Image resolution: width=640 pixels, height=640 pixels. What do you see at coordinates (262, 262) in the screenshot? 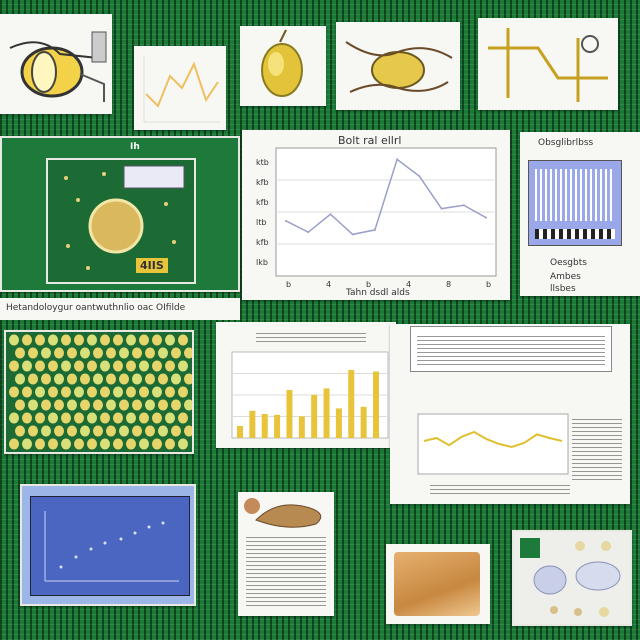
I see `main-chart-y-tick: lkb` at bounding box center [262, 262].